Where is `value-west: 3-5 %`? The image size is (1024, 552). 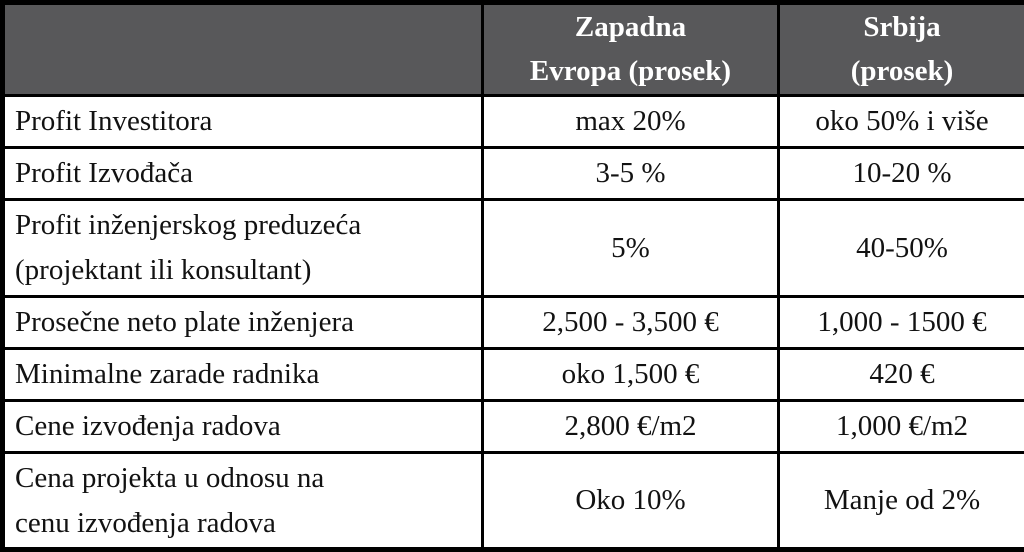
value-west: 3-5 % is located at coordinates (631, 174).